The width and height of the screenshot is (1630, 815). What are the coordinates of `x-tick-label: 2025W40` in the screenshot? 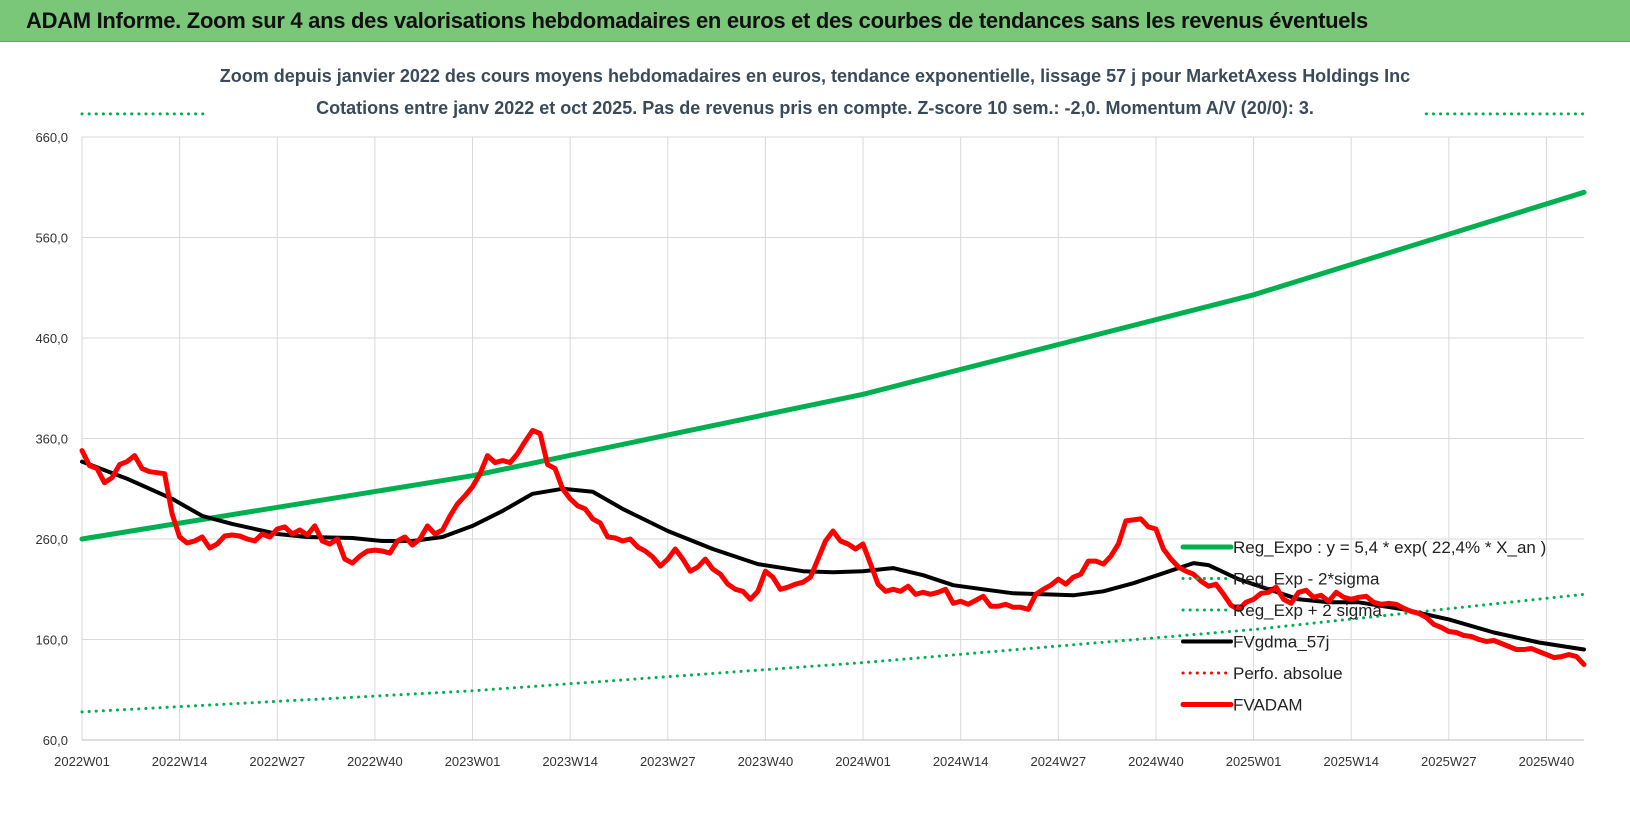 It's located at (1547, 761).